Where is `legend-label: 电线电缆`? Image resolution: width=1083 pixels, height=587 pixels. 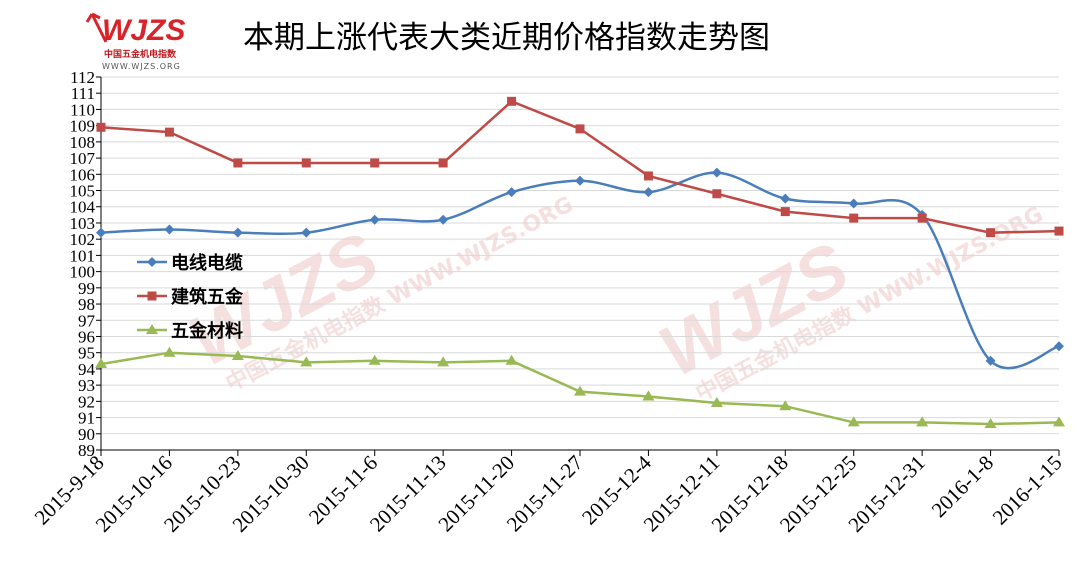
legend-label: 电线电缆 is located at coordinates (207, 263).